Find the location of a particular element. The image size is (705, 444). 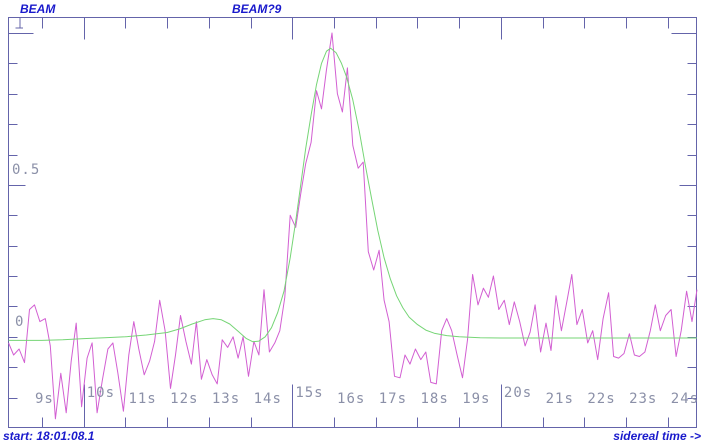

x-axis-label-18s: 18s is located at coordinates (434, 399).